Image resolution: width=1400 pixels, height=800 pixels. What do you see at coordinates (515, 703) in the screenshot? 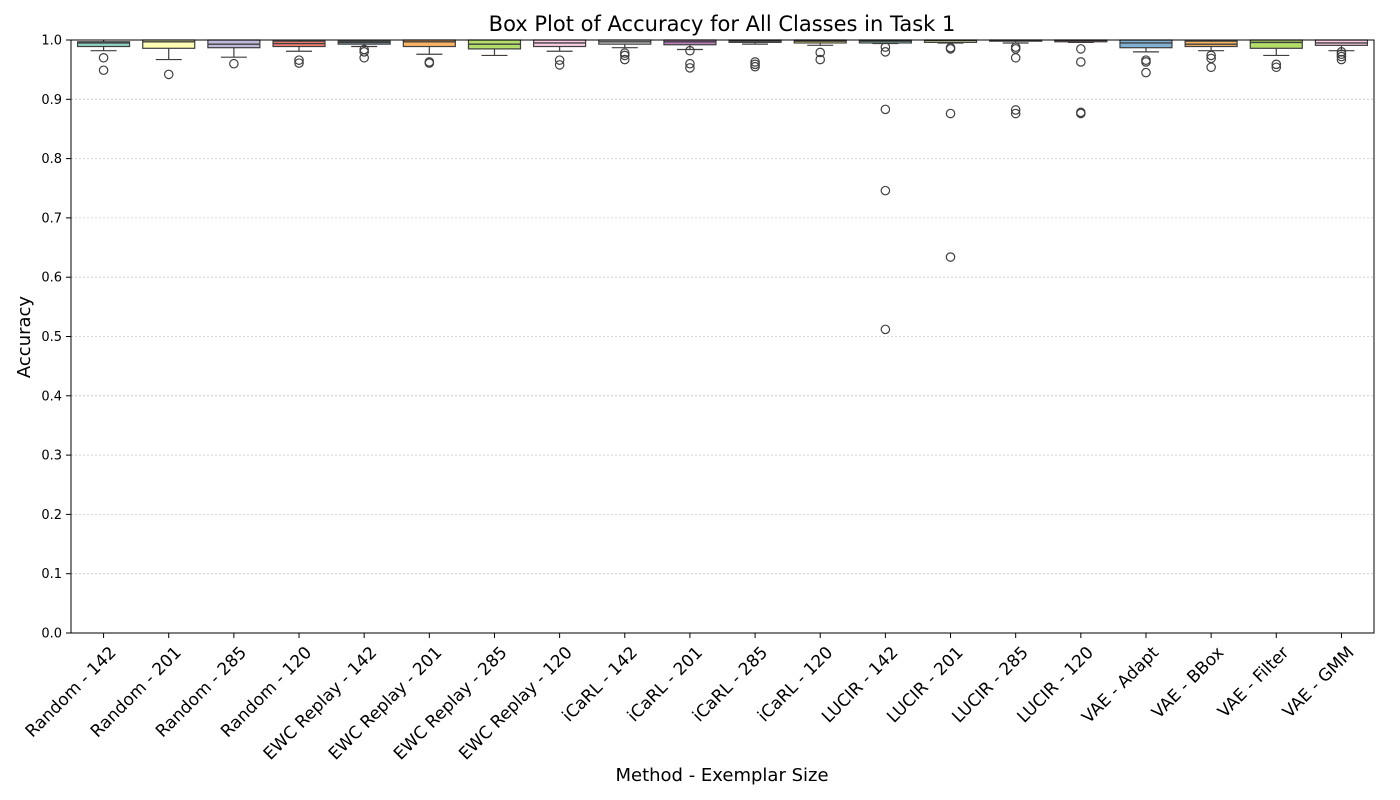
I see `x-tick-label: EWC Replay - 120` at bounding box center [515, 703].